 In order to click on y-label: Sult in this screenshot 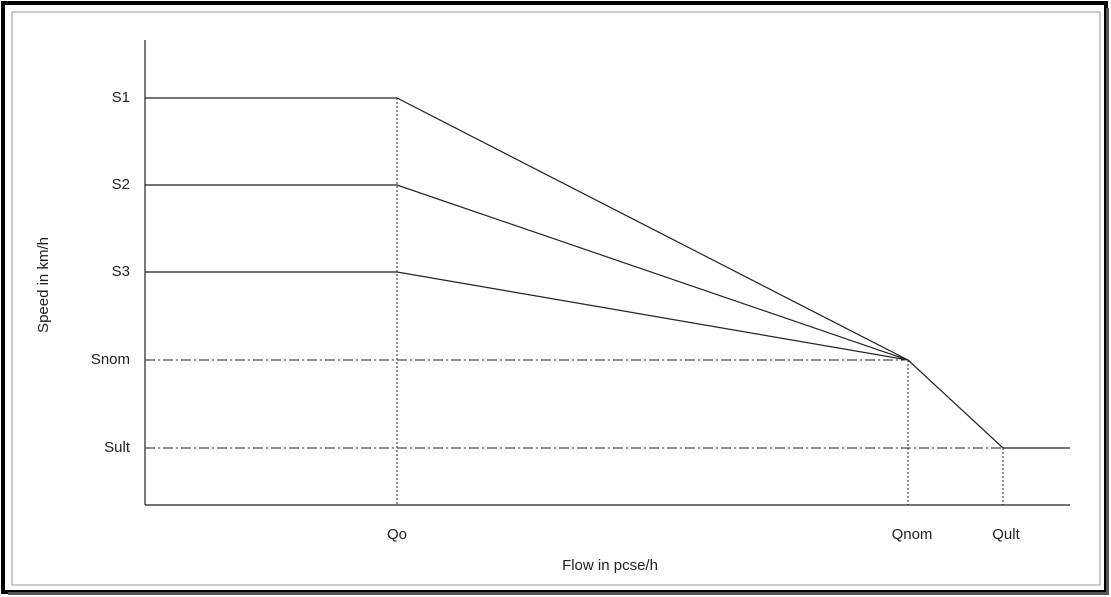, I will do `click(117, 447)`.